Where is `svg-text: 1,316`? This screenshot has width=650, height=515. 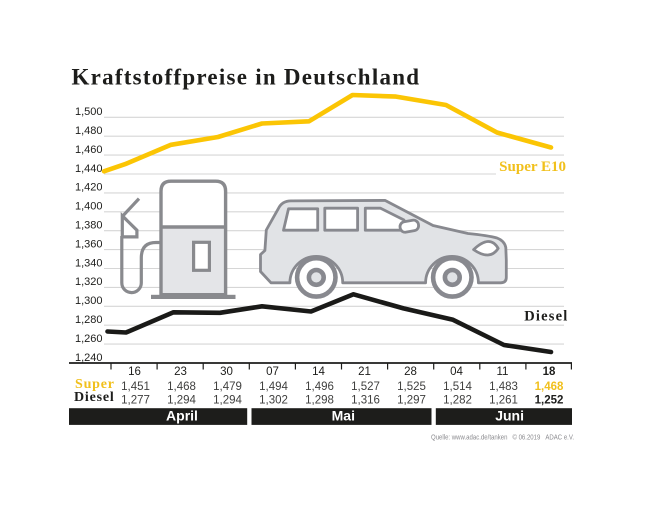 svg-text: 1,316 is located at coordinates (365, 400).